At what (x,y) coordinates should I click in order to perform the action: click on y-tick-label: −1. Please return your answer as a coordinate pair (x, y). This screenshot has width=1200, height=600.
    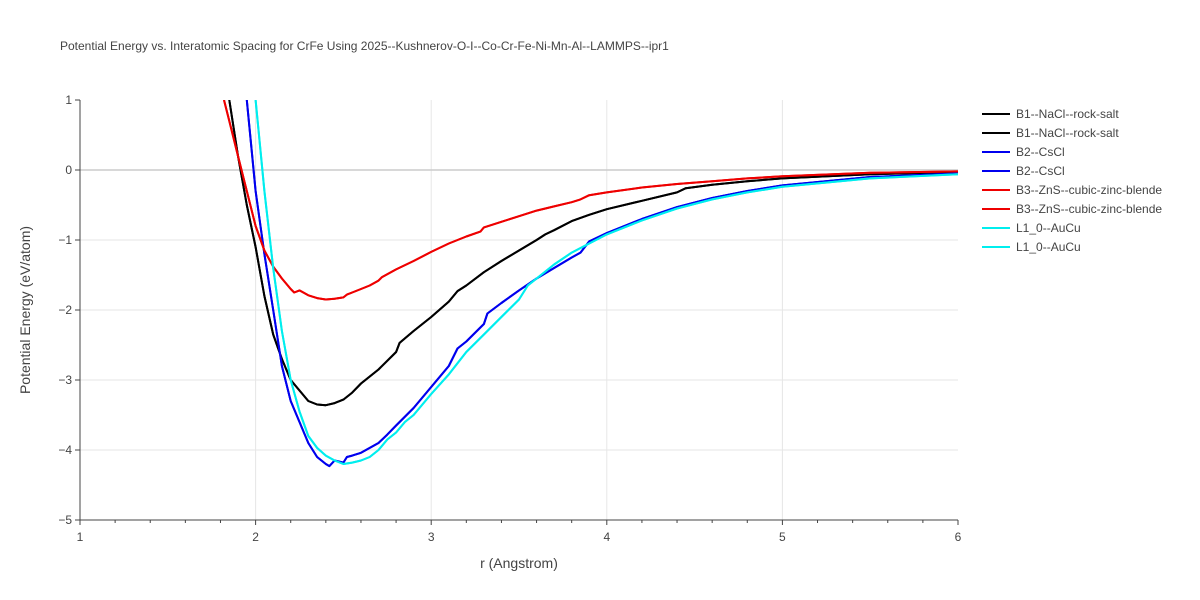
    Looking at the image, I should click on (65, 240).